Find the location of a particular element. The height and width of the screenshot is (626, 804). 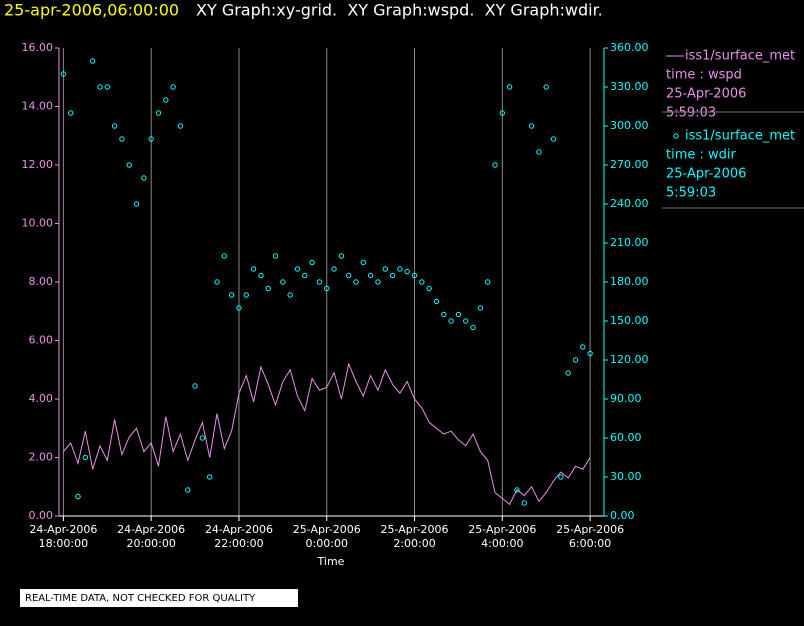

x-tick-label: 20:00:00 is located at coordinates (150, 543).